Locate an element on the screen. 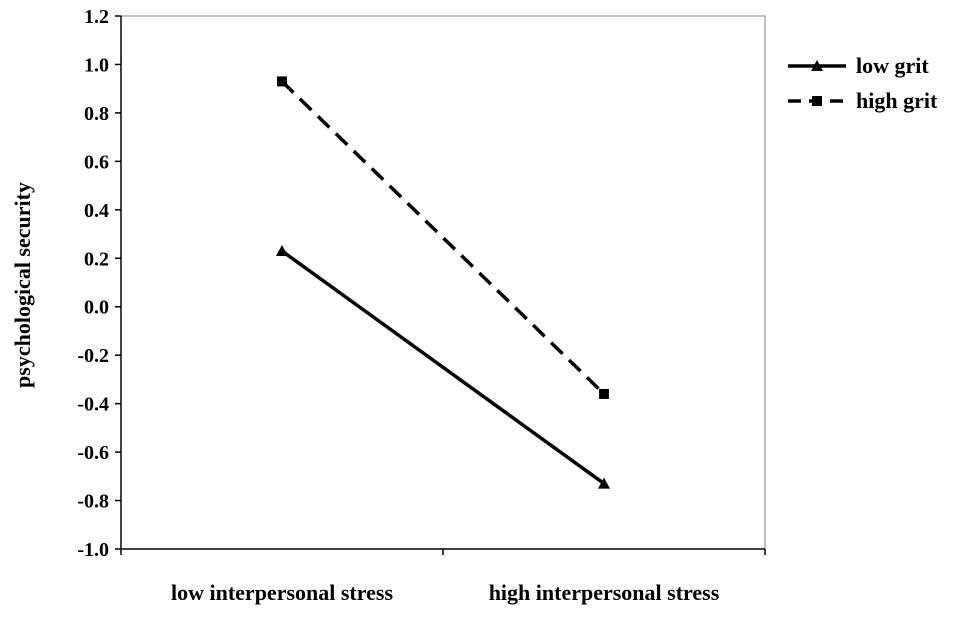 The image size is (975, 621). x-category-label: high interpersonal stress is located at coordinates (604, 592).